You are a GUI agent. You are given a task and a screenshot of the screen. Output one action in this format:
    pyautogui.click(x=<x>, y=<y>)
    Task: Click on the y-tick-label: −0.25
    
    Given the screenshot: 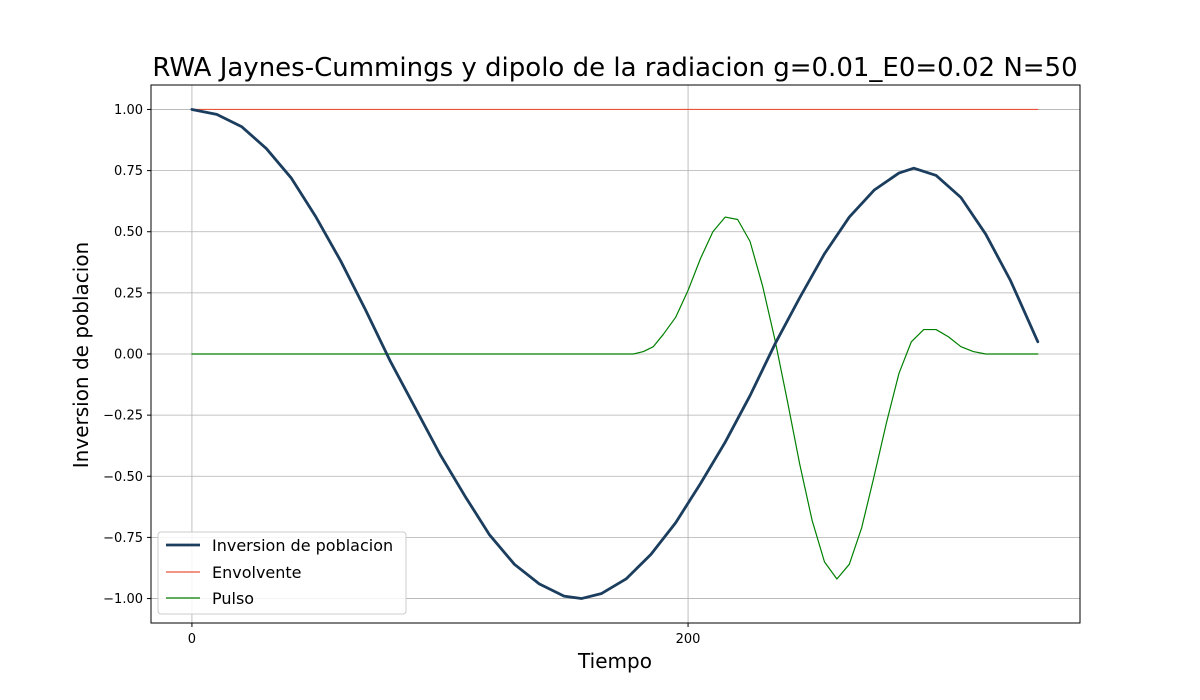 What is the action you would take?
    pyautogui.click(x=123, y=416)
    